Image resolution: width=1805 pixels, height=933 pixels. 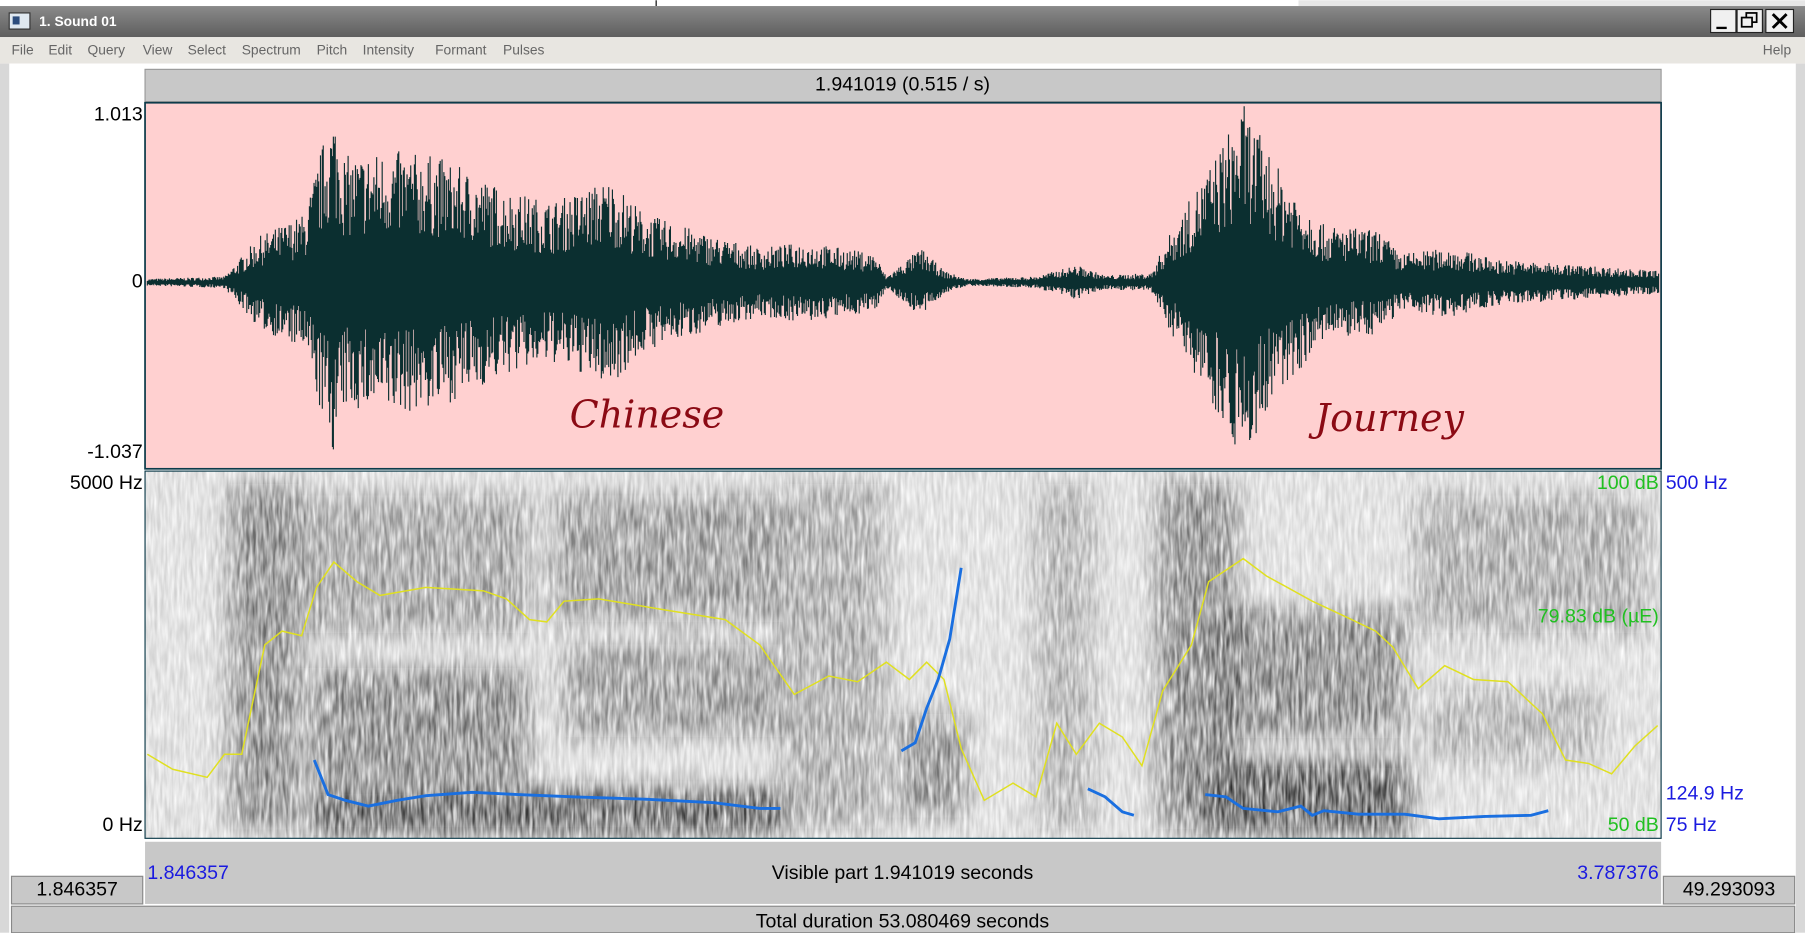 I want to click on menu-item: Edit, so click(x=60, y=50).